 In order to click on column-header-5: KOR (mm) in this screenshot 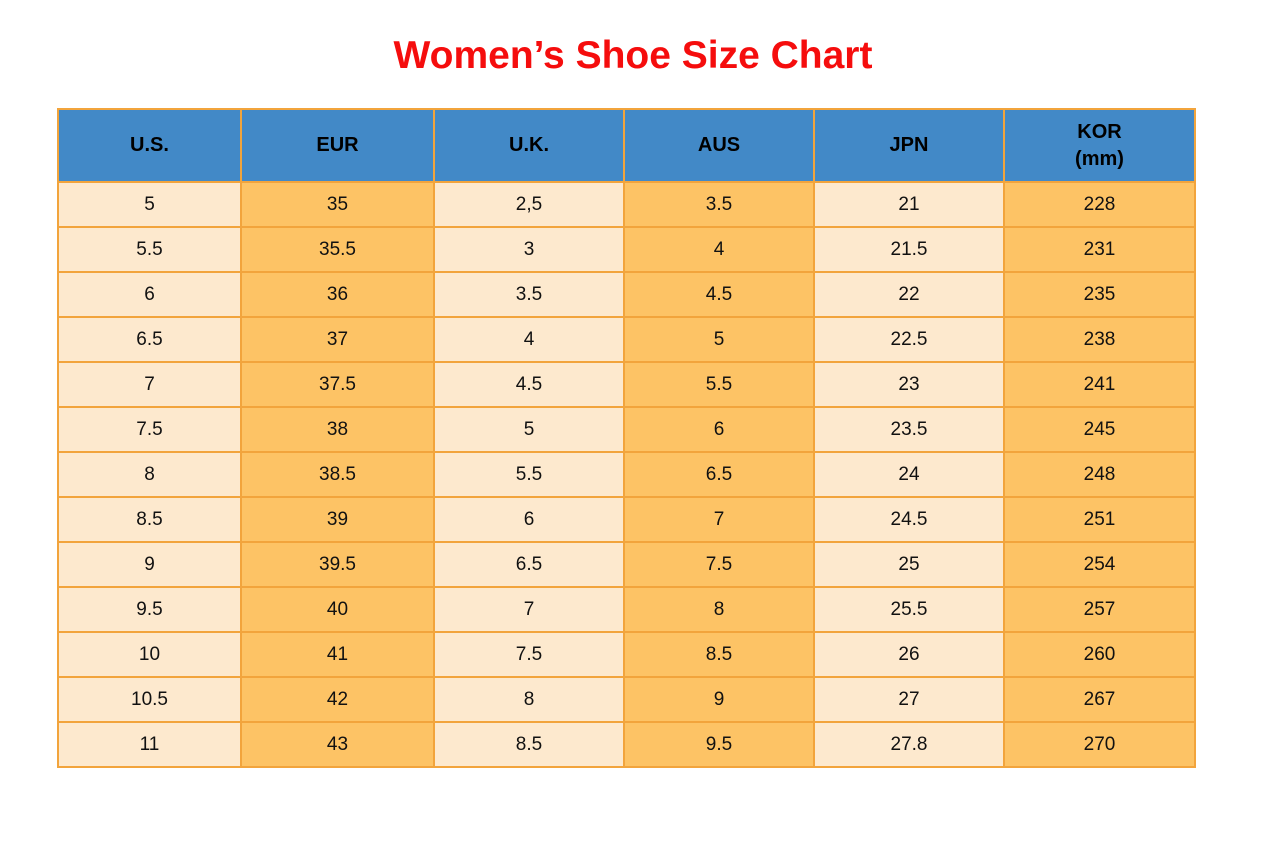, I will do `click(1099, 145)`.